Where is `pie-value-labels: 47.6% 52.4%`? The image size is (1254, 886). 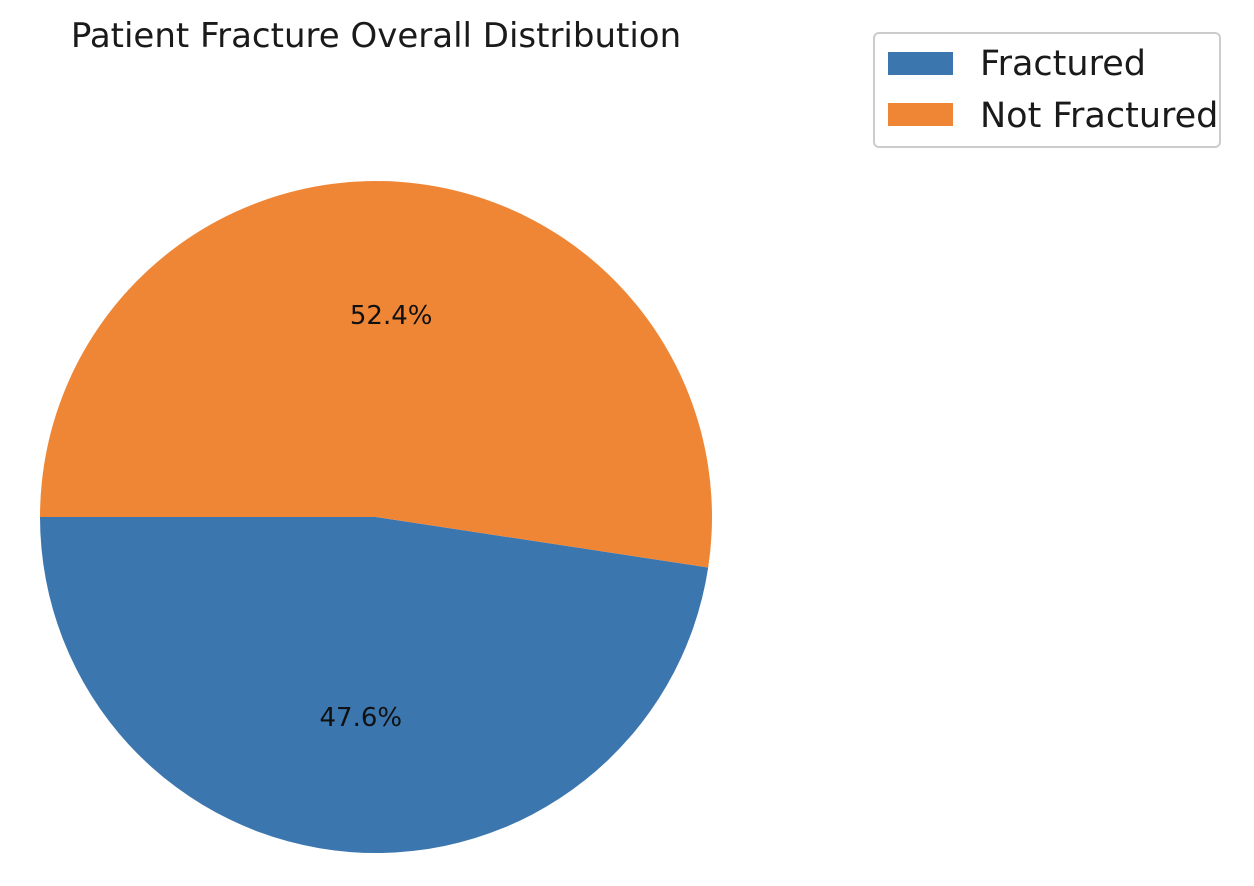
pie-value-labels: 47.6% 52.4% is located at coordinates (376, 517).